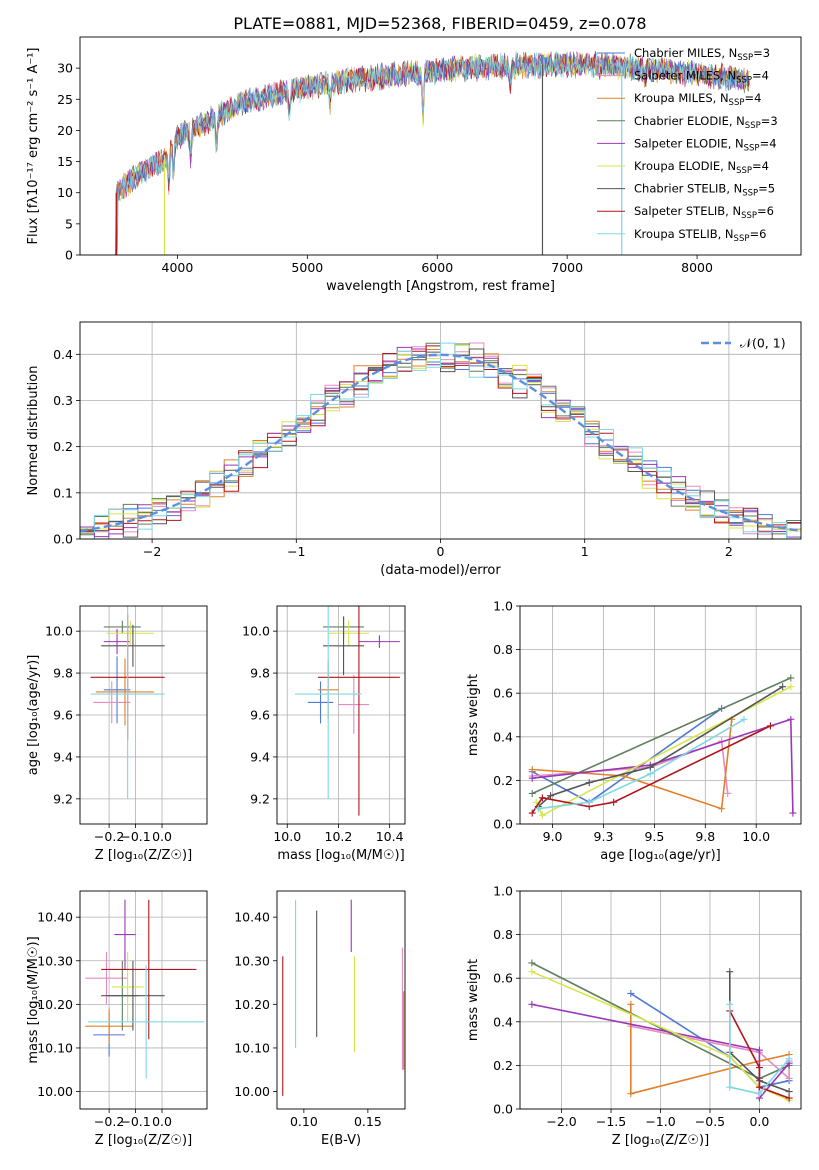 The width and height of the screenshot is (819, 1170). I want to click on x-tick-label: −1.0, so click(660, 1121).